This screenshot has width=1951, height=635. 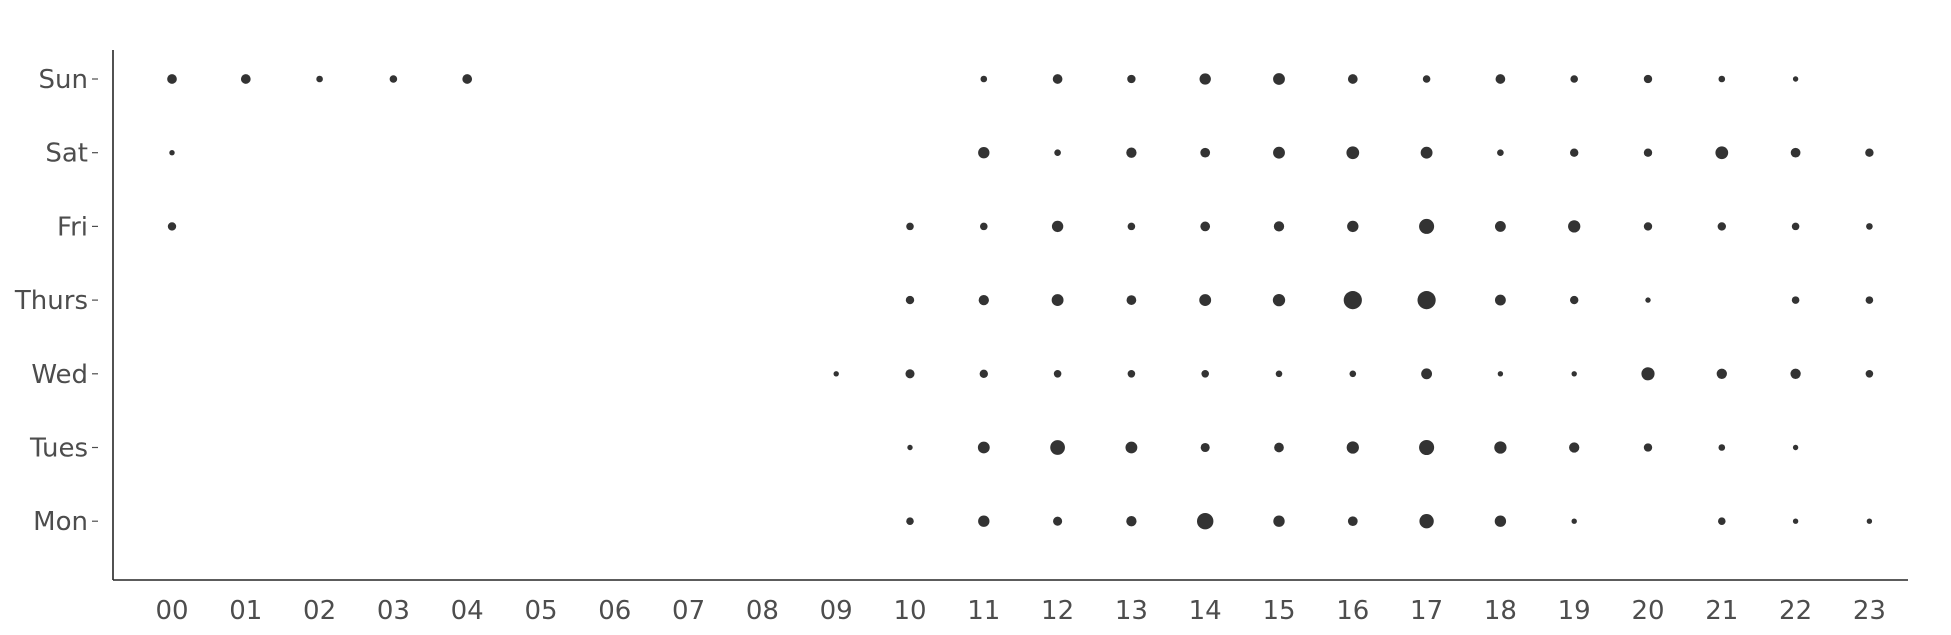 I want to click on x-tick-label-11: 11, so click(x=983, y=611).